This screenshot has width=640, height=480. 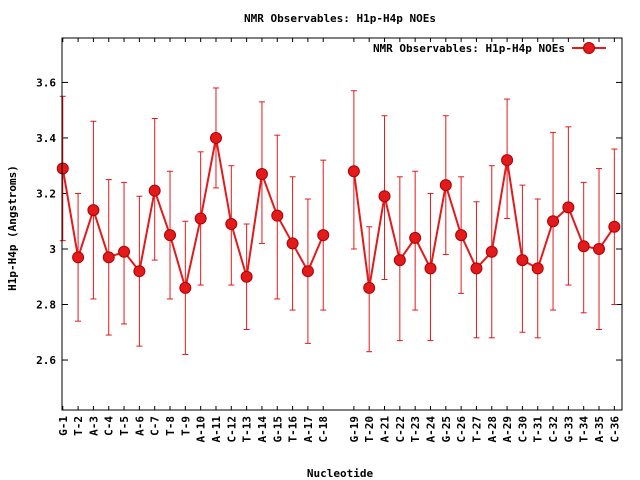 I want to click on x-tick-label: G-1, so click(x=63, y=426).